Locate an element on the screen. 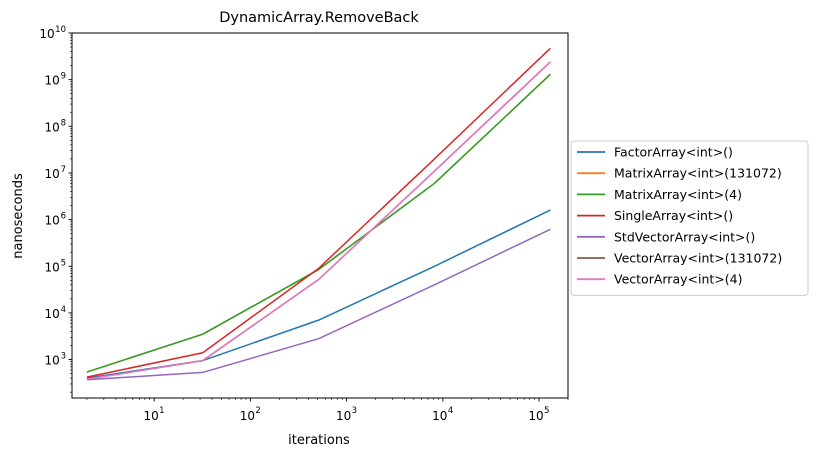  y-tick-label-exponent: 4 is located at coordinates (63, 310).